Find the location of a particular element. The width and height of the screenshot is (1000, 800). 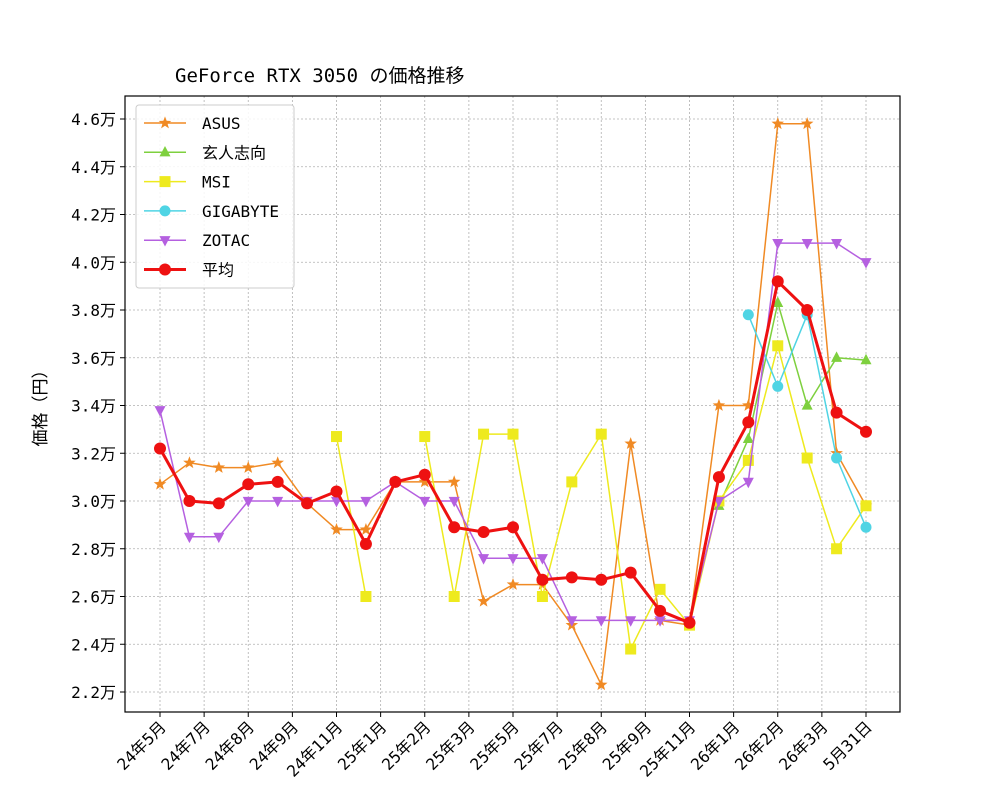

x-tick-label: 5月31日 is located at coordinates (847, 745).